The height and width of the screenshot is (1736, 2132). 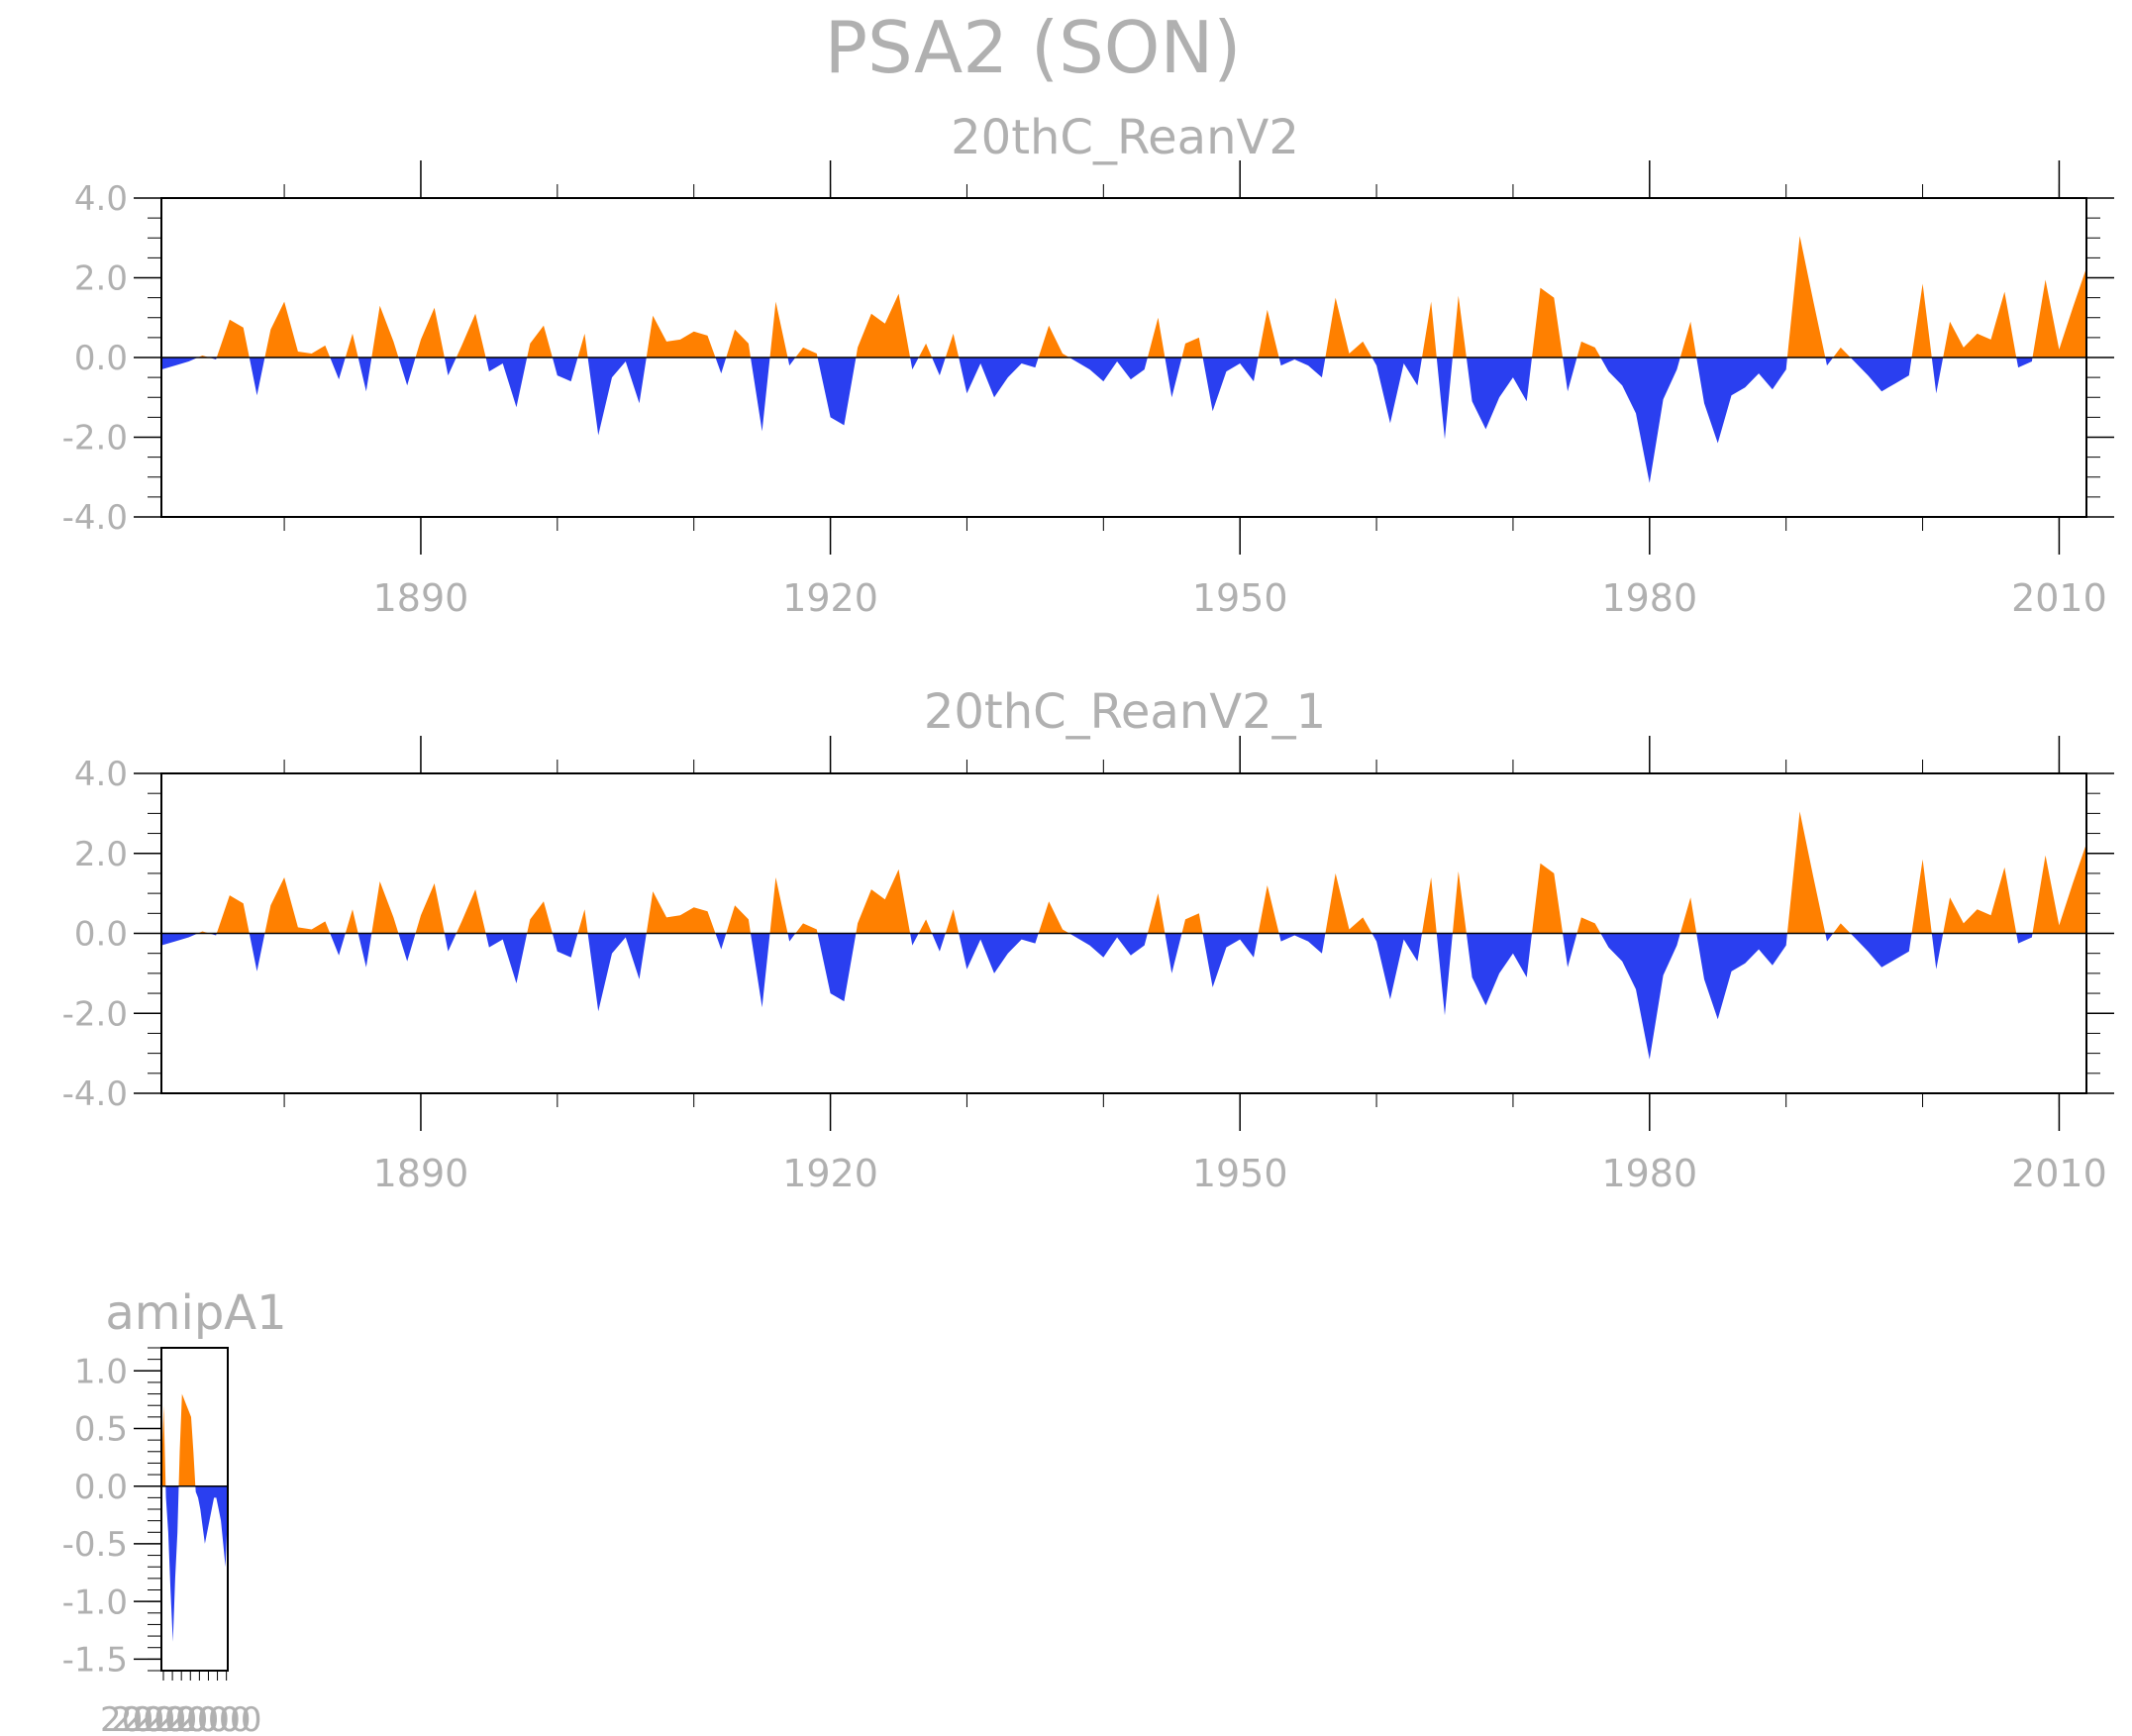 I want to click on panel-1-xtick-label: 1890, so click(x=421, y=598).